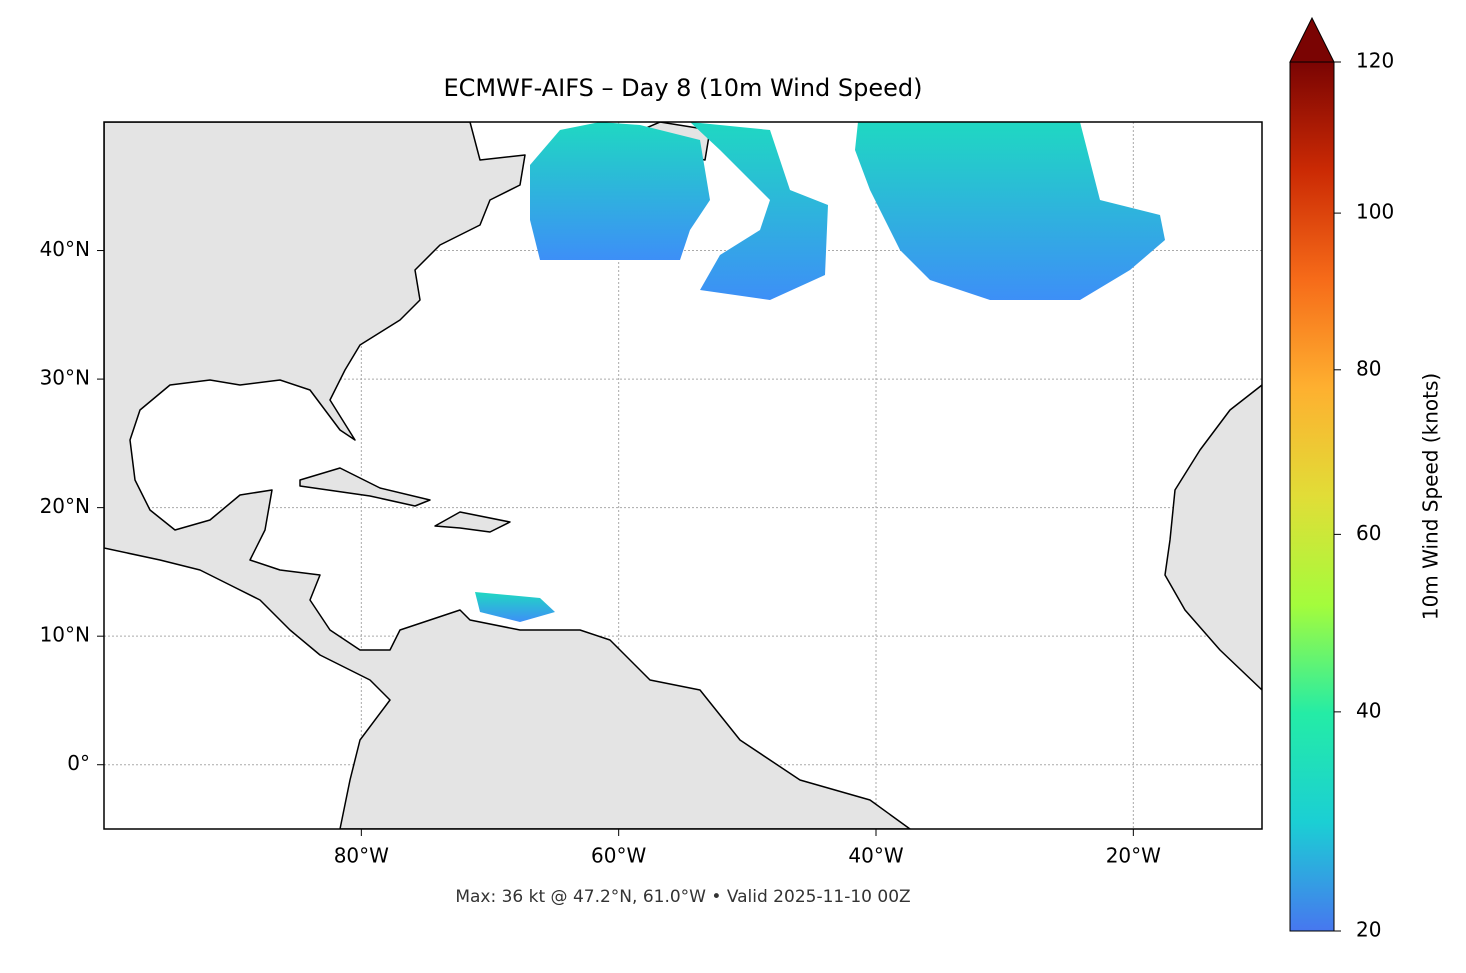  Describe the element at coordinates (1431, 496) in the screenshot. I see `colorbar-label: 10m Wind Speed (knots)` at that location.